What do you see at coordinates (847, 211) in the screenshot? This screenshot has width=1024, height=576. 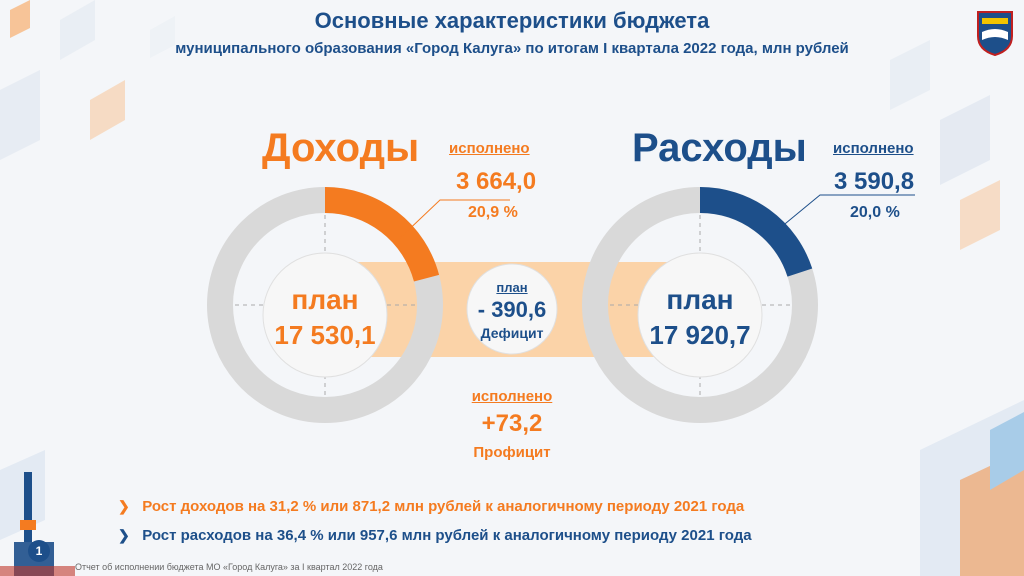 I see `expenses-leader-line` at bounding box center [847, 211].